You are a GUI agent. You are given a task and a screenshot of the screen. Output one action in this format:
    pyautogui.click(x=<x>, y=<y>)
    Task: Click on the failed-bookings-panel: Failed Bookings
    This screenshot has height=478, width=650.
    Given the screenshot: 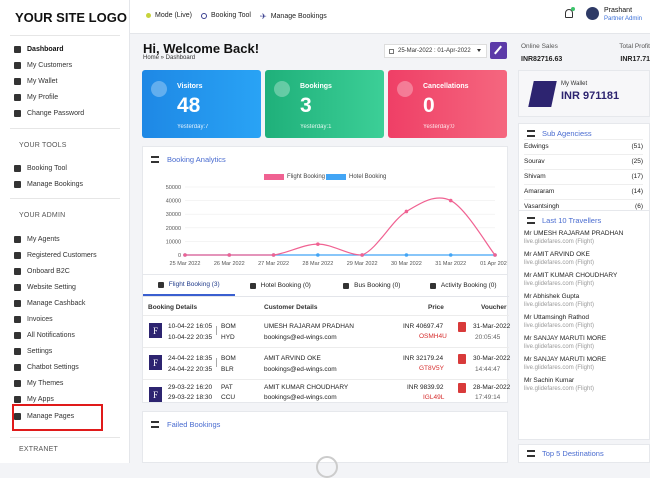 What is the action you would take?
    pyautogui.click(x=325, y=444)
    